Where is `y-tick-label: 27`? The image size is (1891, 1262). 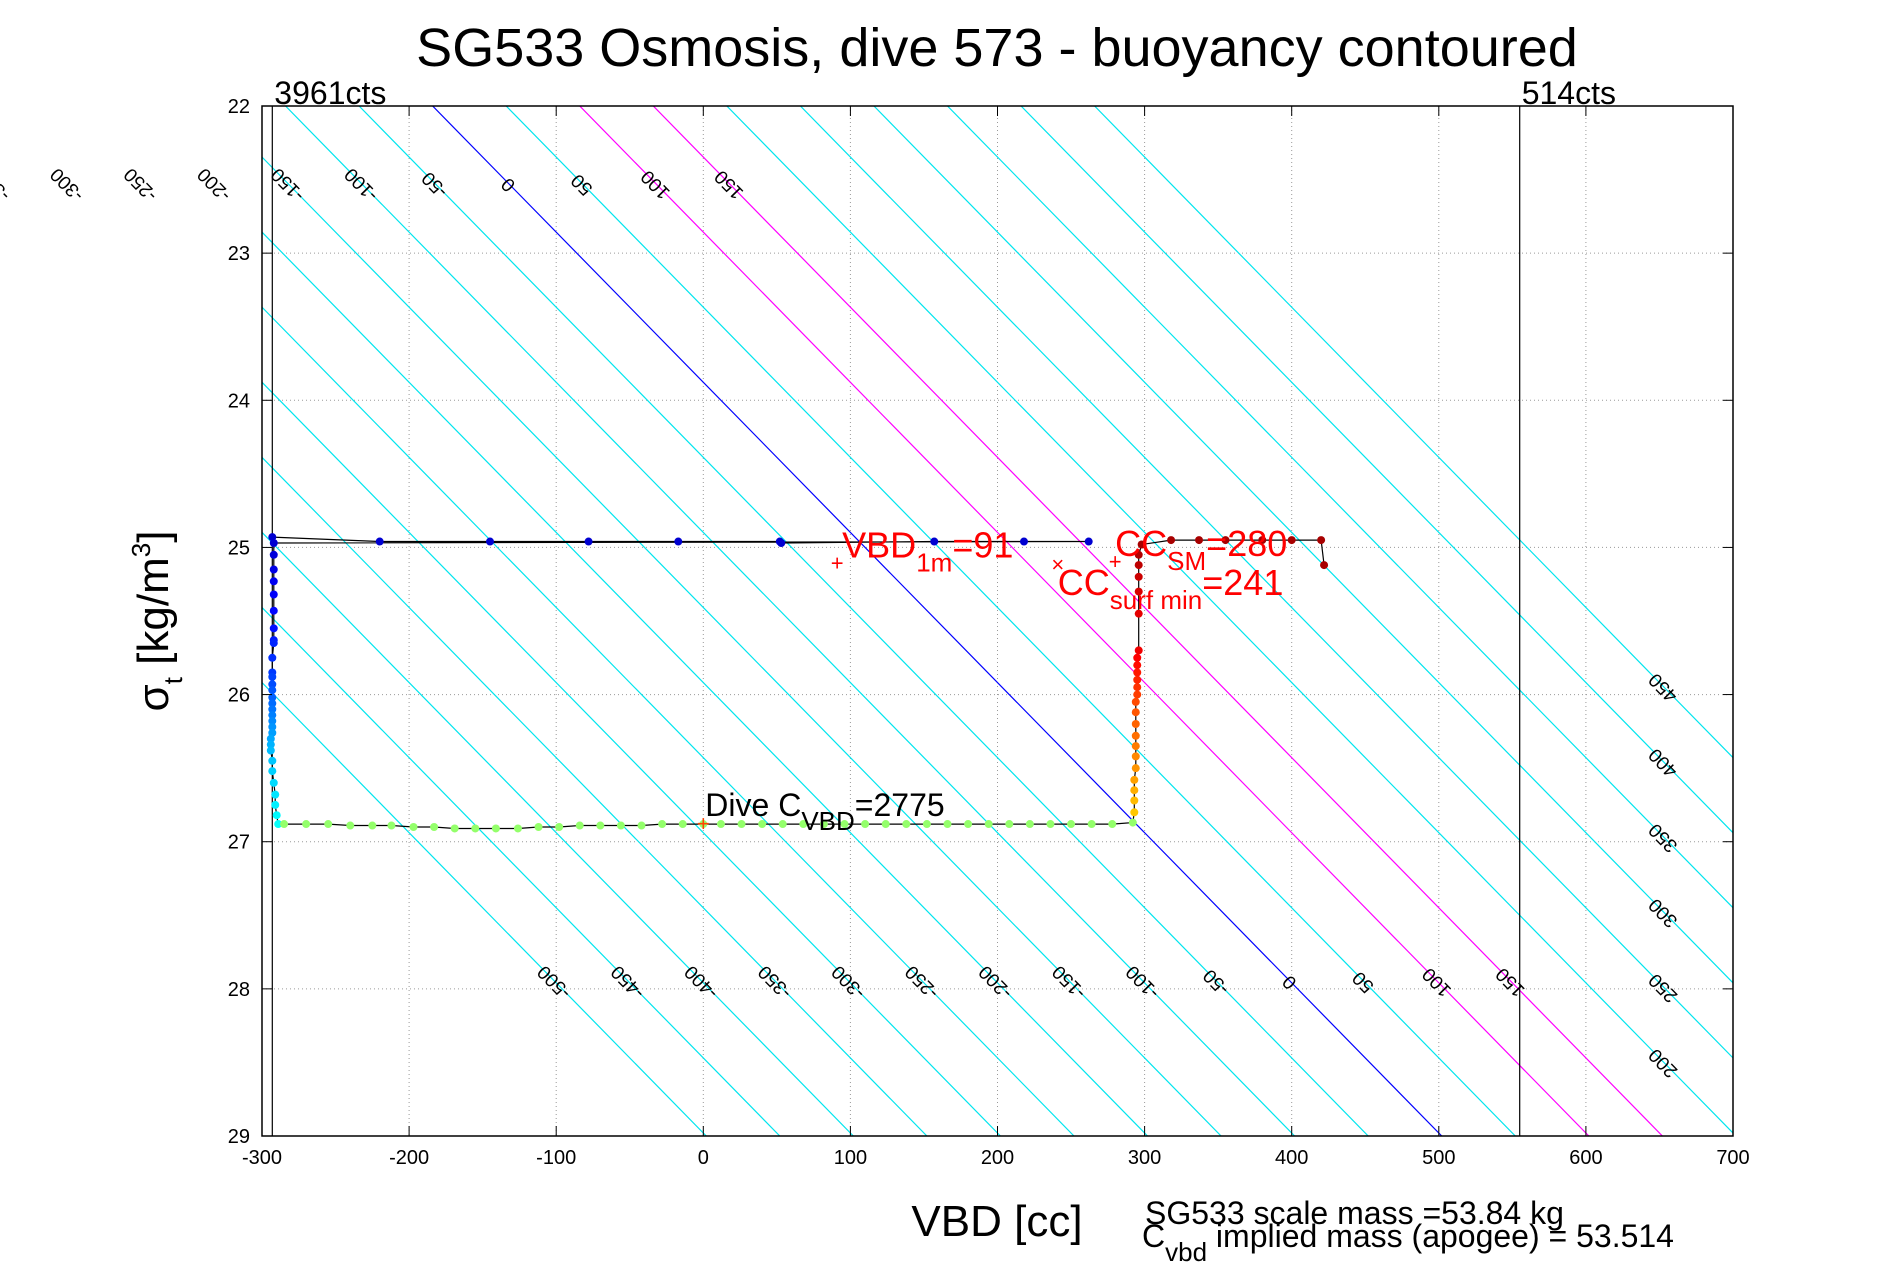 y-tick-label: 27 is located at coordinates (239, 843).